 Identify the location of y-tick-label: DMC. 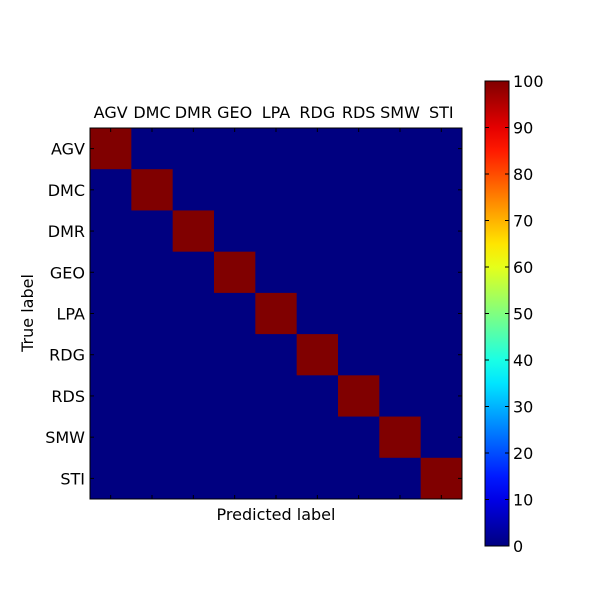
(66, 190).